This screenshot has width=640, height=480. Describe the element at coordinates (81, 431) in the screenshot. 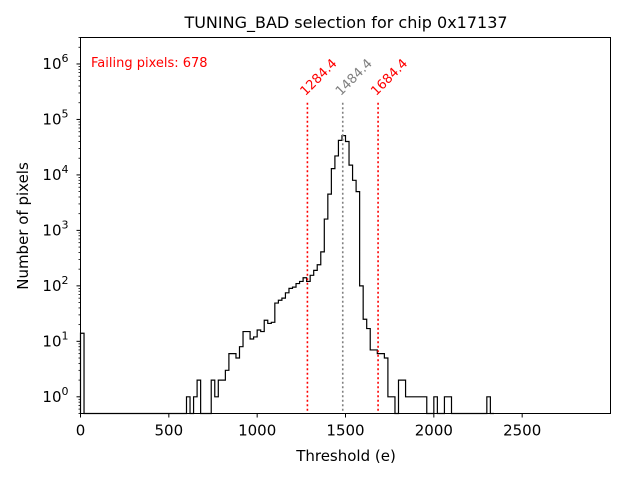

I see `x-tick-label: 0` at that location.